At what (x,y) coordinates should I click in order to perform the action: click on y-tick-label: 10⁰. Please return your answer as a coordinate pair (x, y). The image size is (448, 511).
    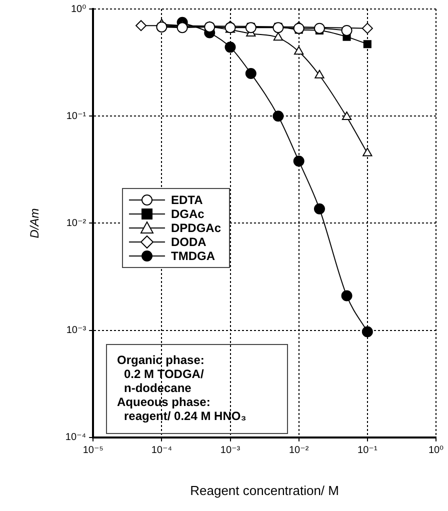
    Looking at the image, I should click on (78, 9).